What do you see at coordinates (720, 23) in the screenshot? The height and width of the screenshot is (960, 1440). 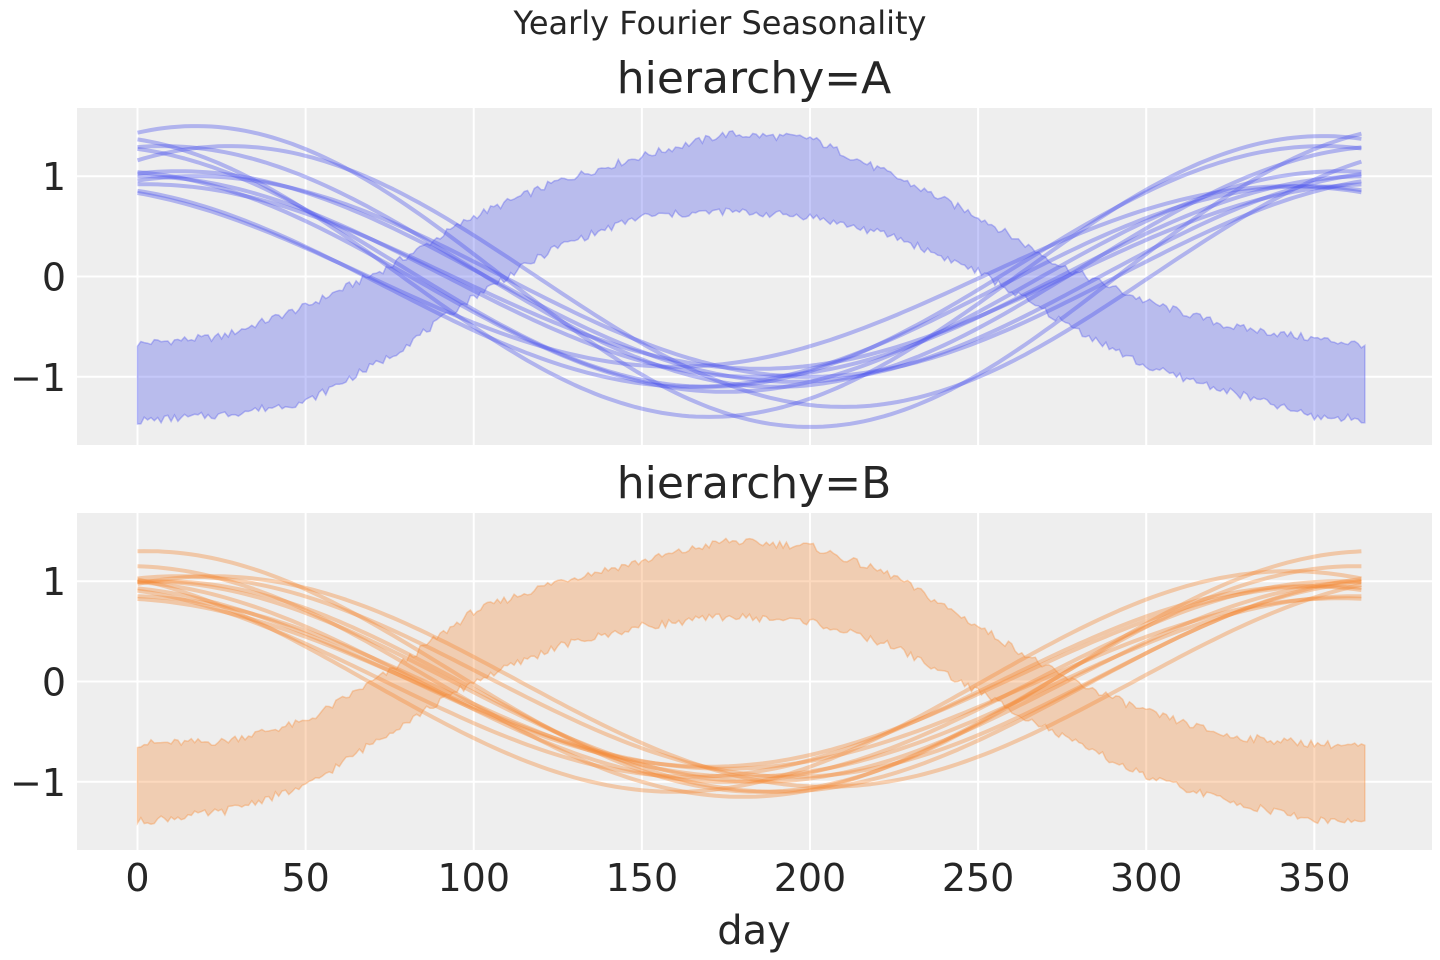 I see `figure-title: Yearly Fourier Seasonality` at bounding box center [720, 23].